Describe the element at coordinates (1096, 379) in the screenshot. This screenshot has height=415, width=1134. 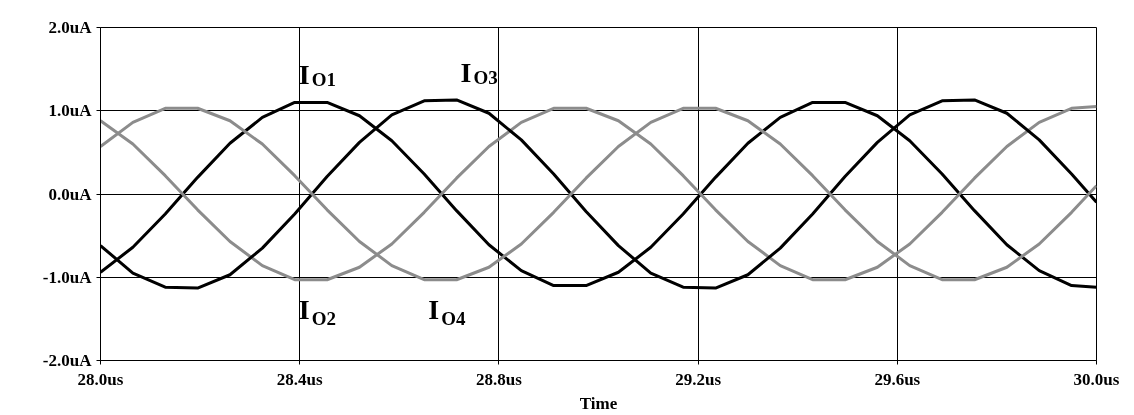
I see `x-tick-label: 30.0us` at that location.